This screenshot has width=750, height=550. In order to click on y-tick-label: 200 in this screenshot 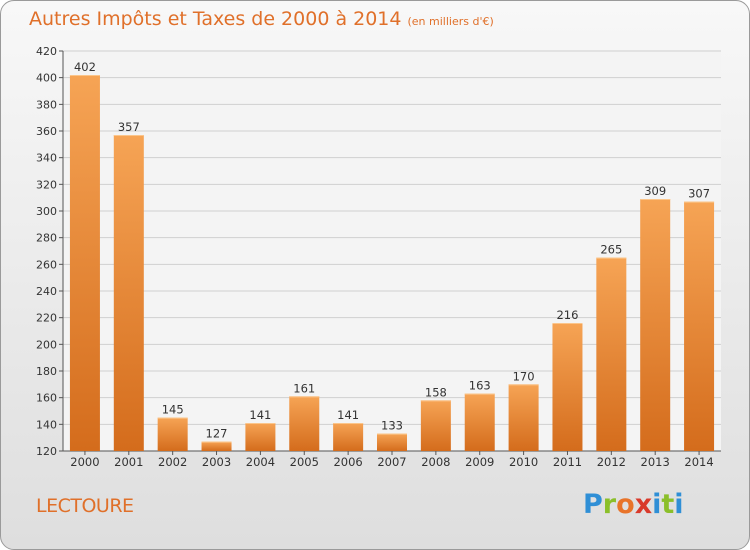, I will do `click(46, 344)`.